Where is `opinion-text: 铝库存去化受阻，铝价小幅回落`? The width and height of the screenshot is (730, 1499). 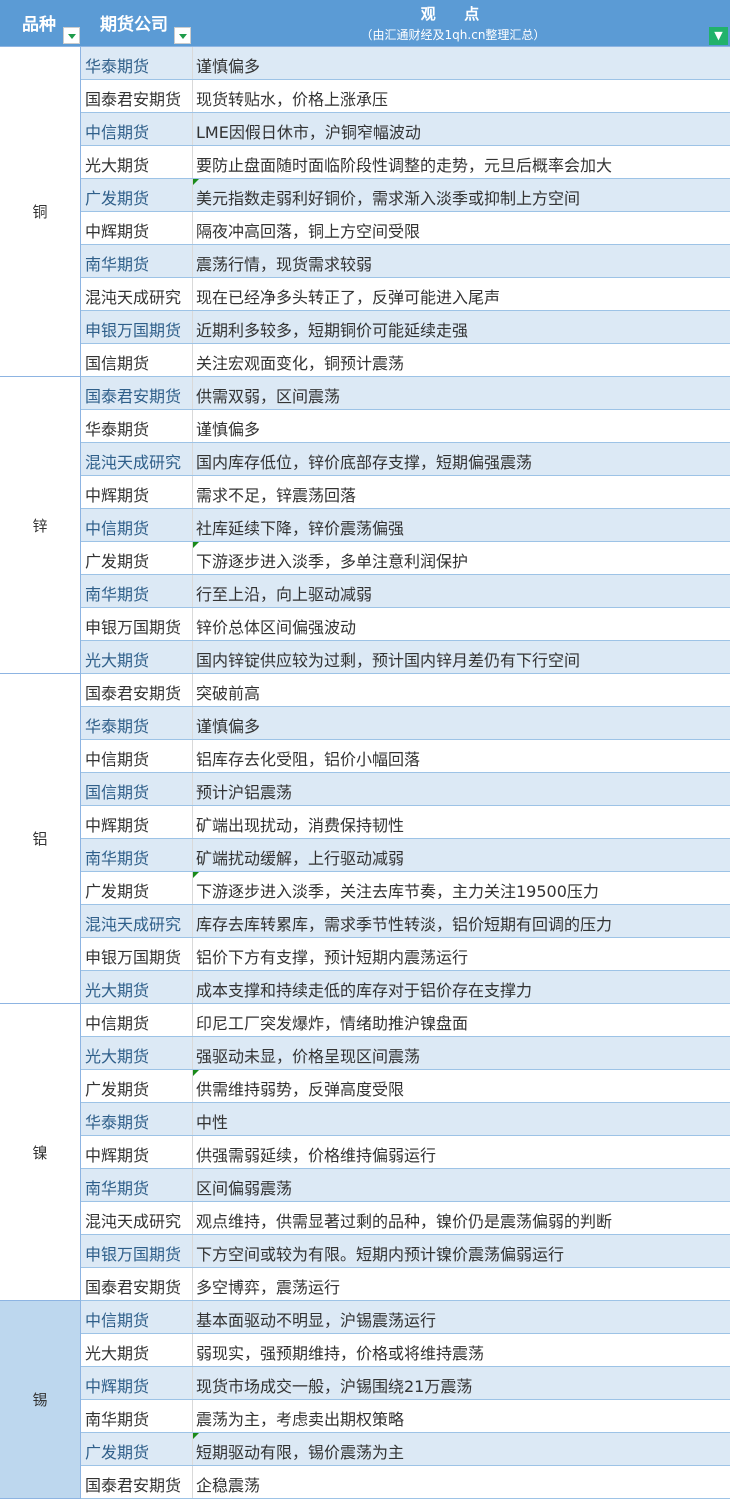
opinion-text: 铝库存去化受阻，铝价小幅回落 is located at coordinates (308, 759).